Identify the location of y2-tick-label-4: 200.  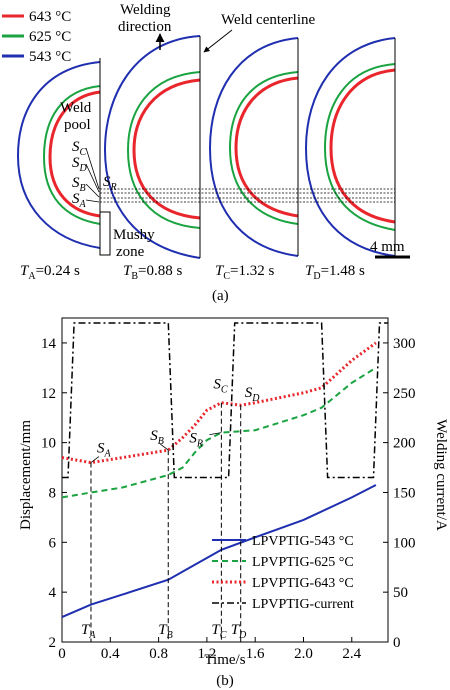
(404, 444).